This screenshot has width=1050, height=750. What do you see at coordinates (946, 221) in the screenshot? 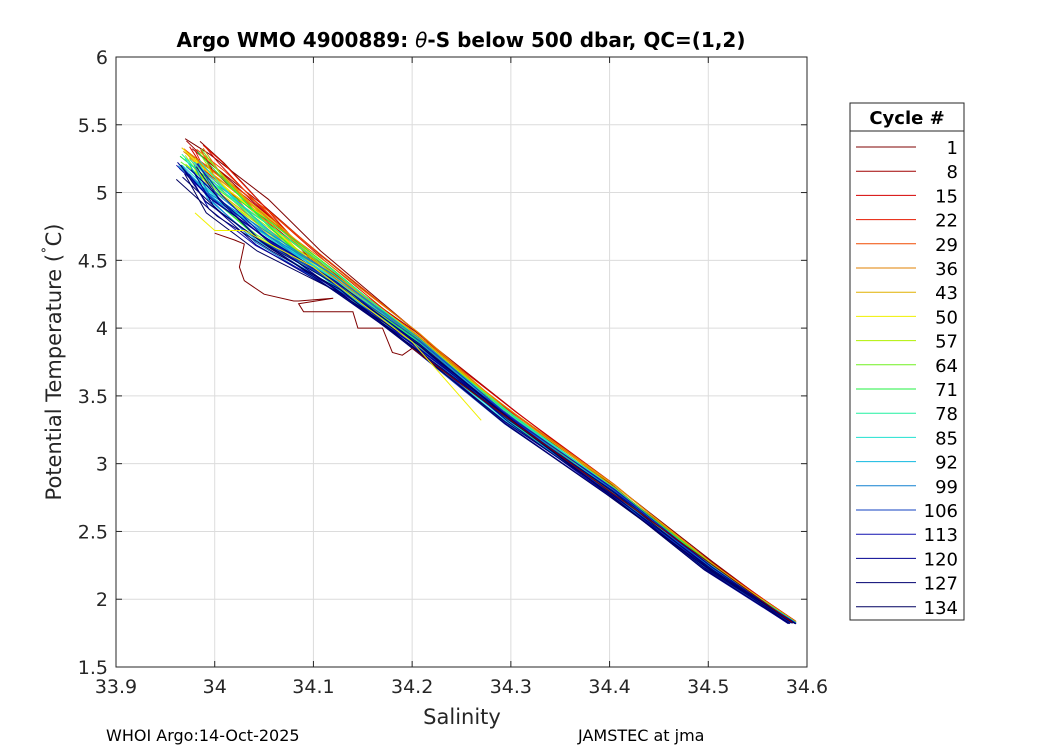
I see `legend-entry-label: 22` at bounding box center [946, 221].